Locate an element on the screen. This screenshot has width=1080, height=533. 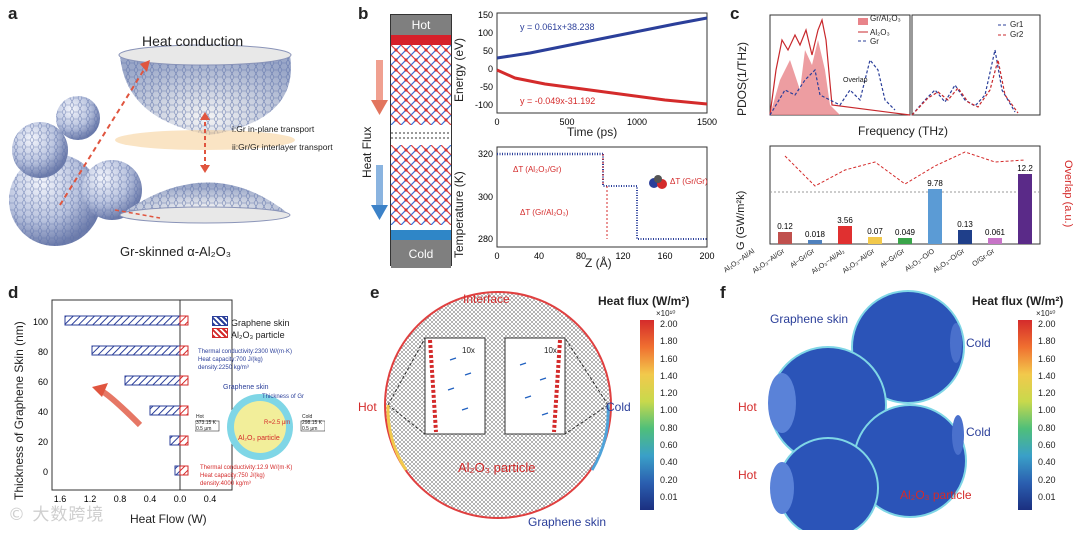
panel-e-letter: e is located at coordinates (375, 292).